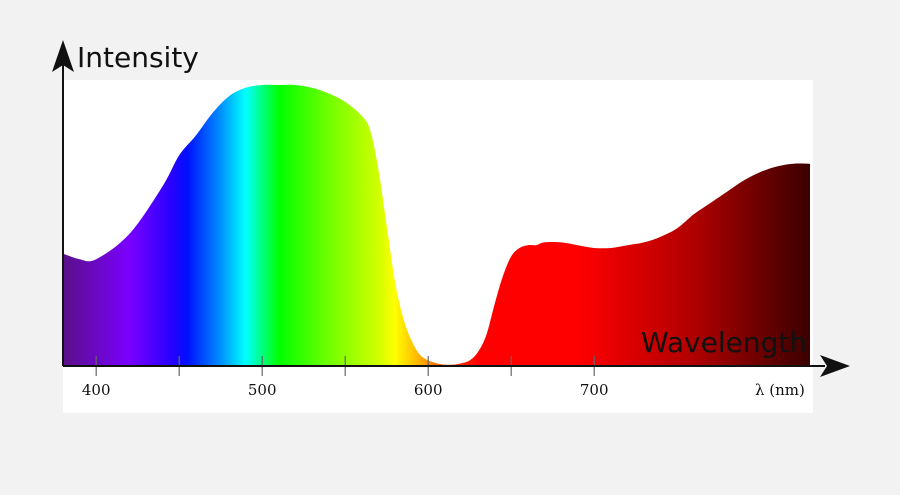 The image size is (900, 495). What do you see at coordinates (724, 342) in the screenshot?
I see `x-axis-title: Wavelength` at bounding box center [724, 342].